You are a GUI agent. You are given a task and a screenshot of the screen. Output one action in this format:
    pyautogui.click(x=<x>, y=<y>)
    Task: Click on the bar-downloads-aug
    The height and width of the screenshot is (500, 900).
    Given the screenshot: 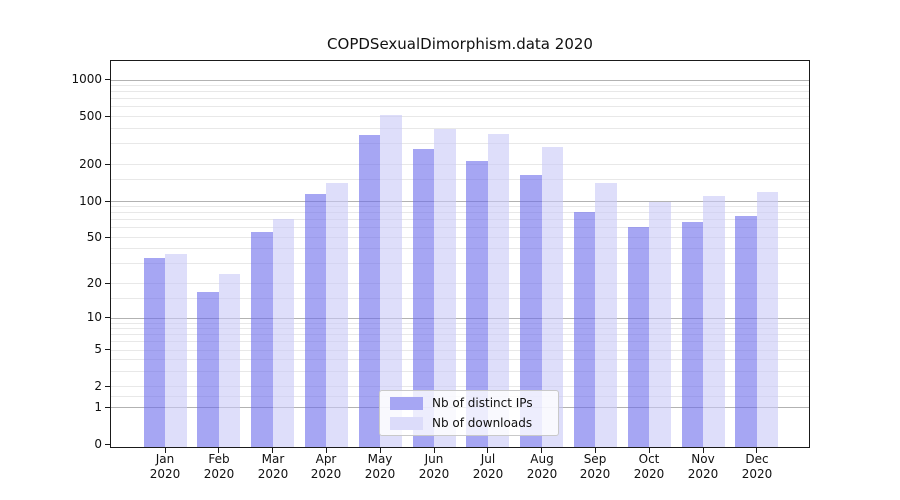 What is the action you would take?
    pyautogui.click(x=552, y=296)
    